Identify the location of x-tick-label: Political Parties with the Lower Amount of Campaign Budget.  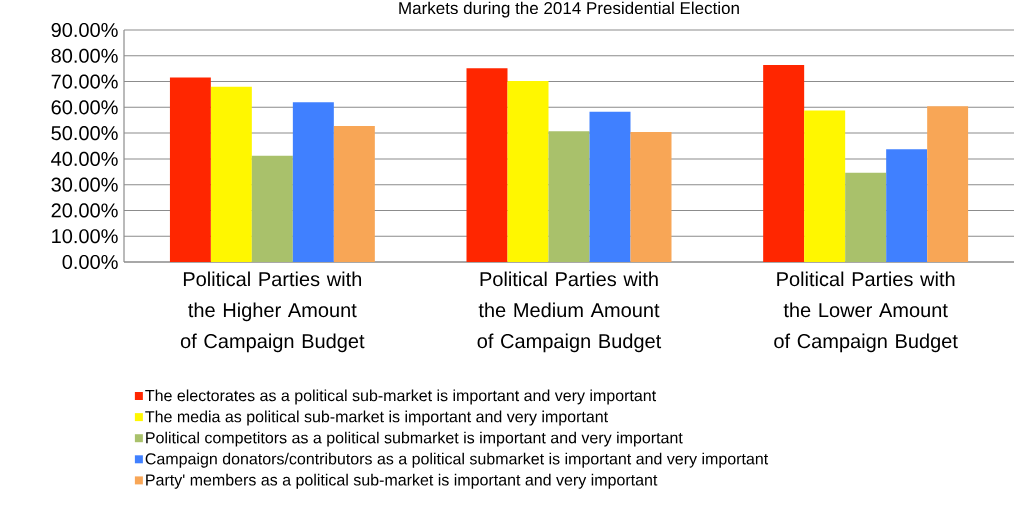
(866, 312).